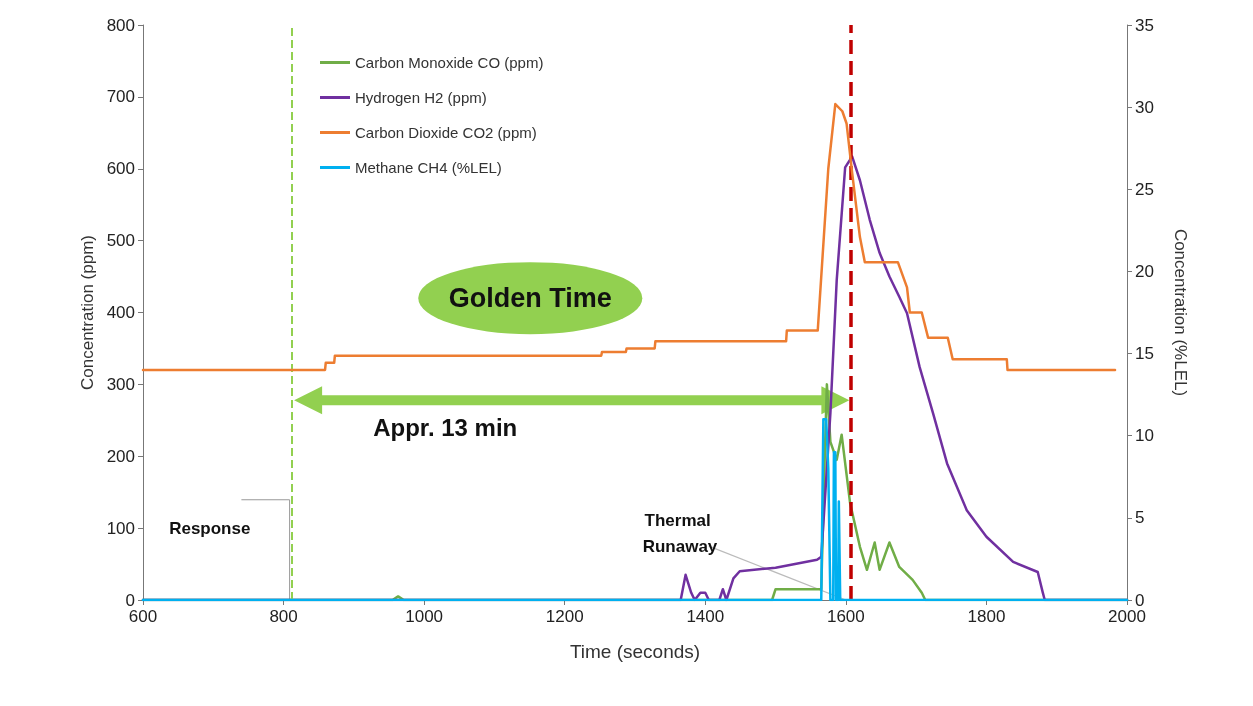  I want to click on y2-tick-label: 0, so click(1140, 600).